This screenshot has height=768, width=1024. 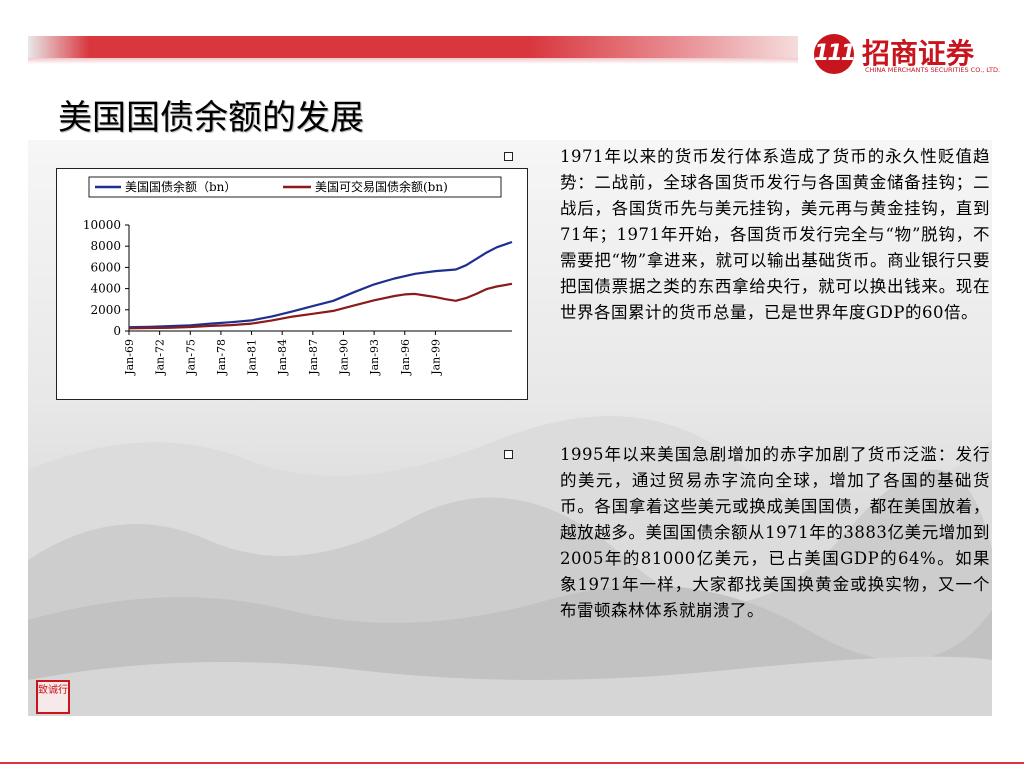 What do you see at coordinates (102, 225) in the screenshot?
I see `y-tick-label: 10000` at bounding box center [102, 225].